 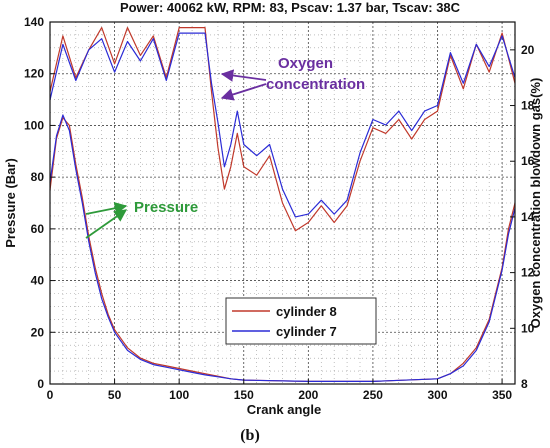 What do you see at coordinates (305, 63) in the screenshot?
I see `oxygen-annotation-line1: Oxygen` at bounding box center [305, 63].